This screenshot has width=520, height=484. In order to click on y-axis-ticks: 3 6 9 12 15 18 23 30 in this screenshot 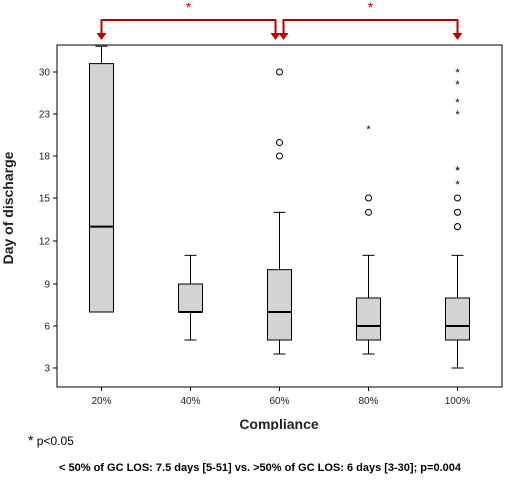, I will do `click(48, 221)`.